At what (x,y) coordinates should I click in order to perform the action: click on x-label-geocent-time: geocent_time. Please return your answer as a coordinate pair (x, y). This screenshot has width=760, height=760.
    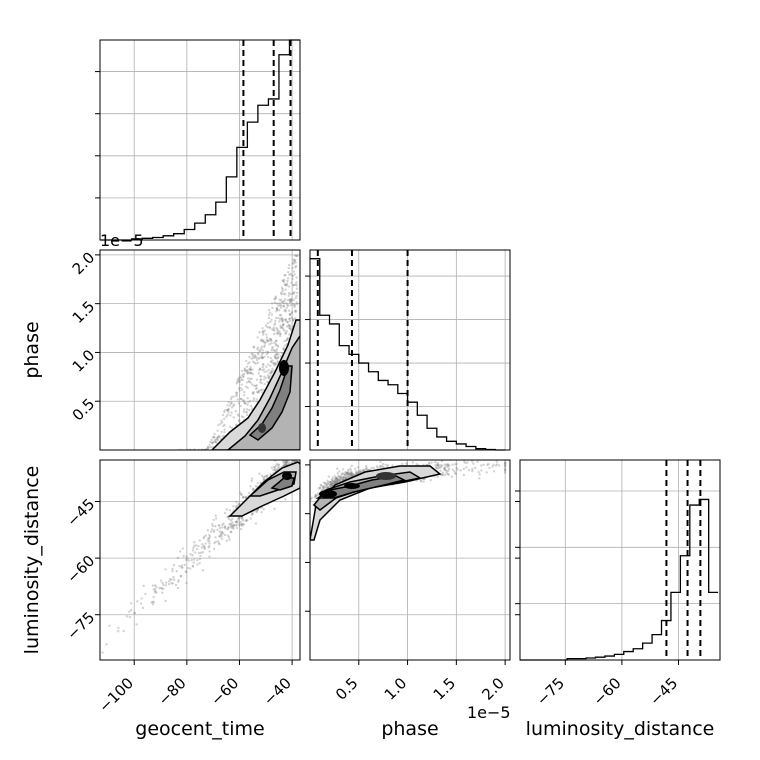
    Looking at the image, I should click on (199, 729).